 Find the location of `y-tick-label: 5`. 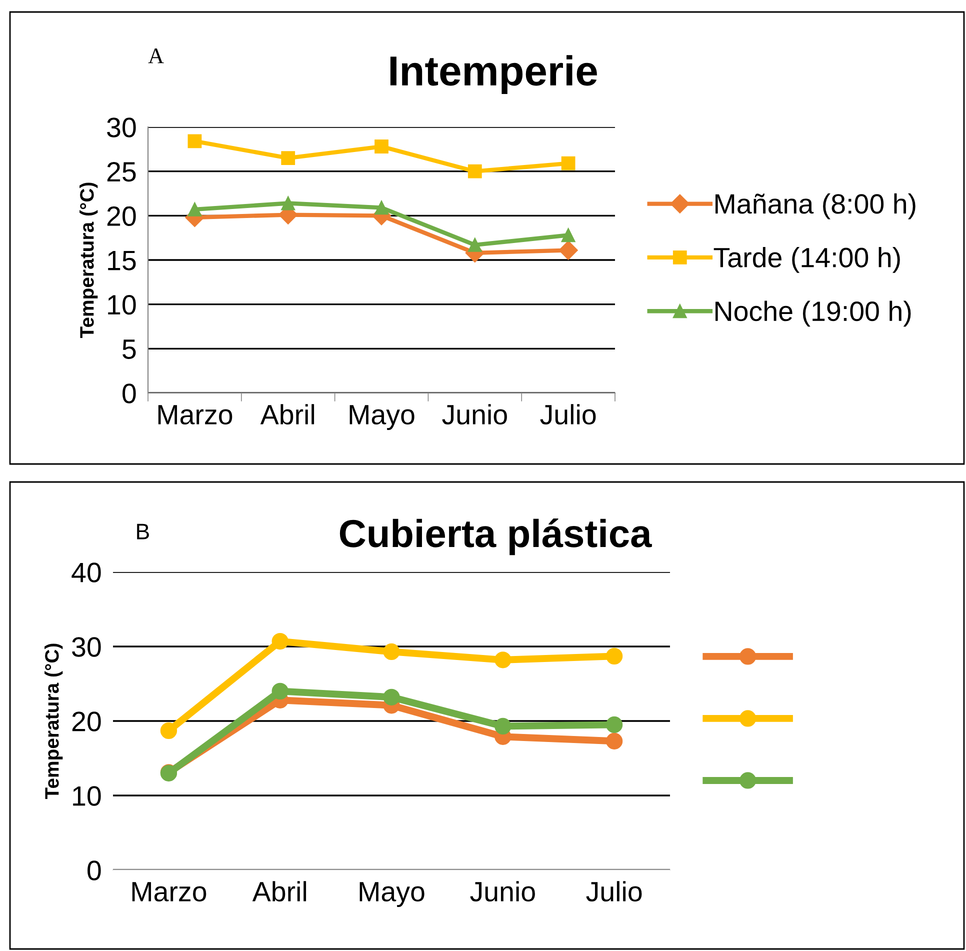

y-tick-label: 5 is located at coordinates (129, 350).